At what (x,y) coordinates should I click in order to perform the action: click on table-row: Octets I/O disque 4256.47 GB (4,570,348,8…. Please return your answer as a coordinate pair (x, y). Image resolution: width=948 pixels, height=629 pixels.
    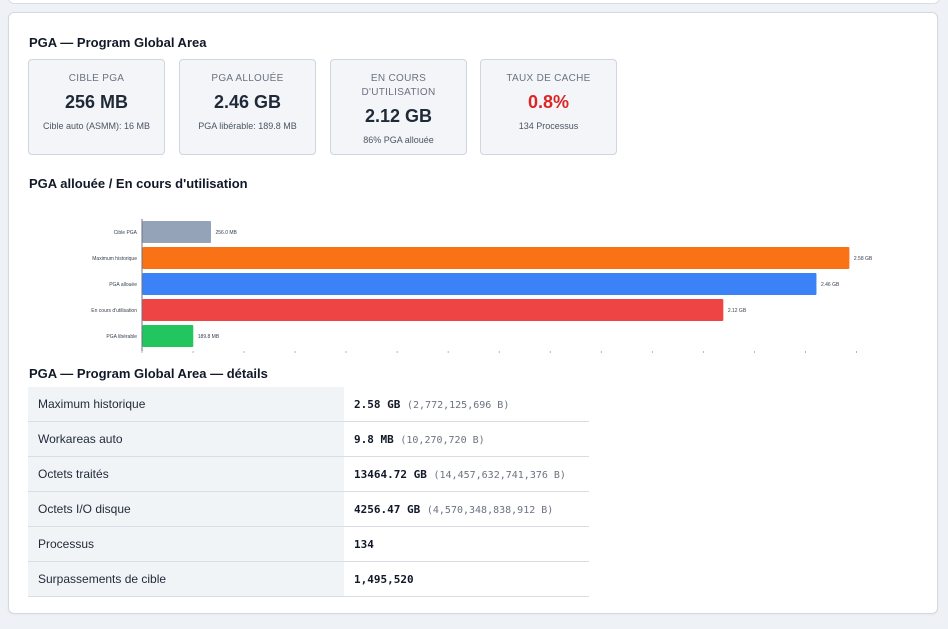
    Looking at the image, I should click on (308, 509).